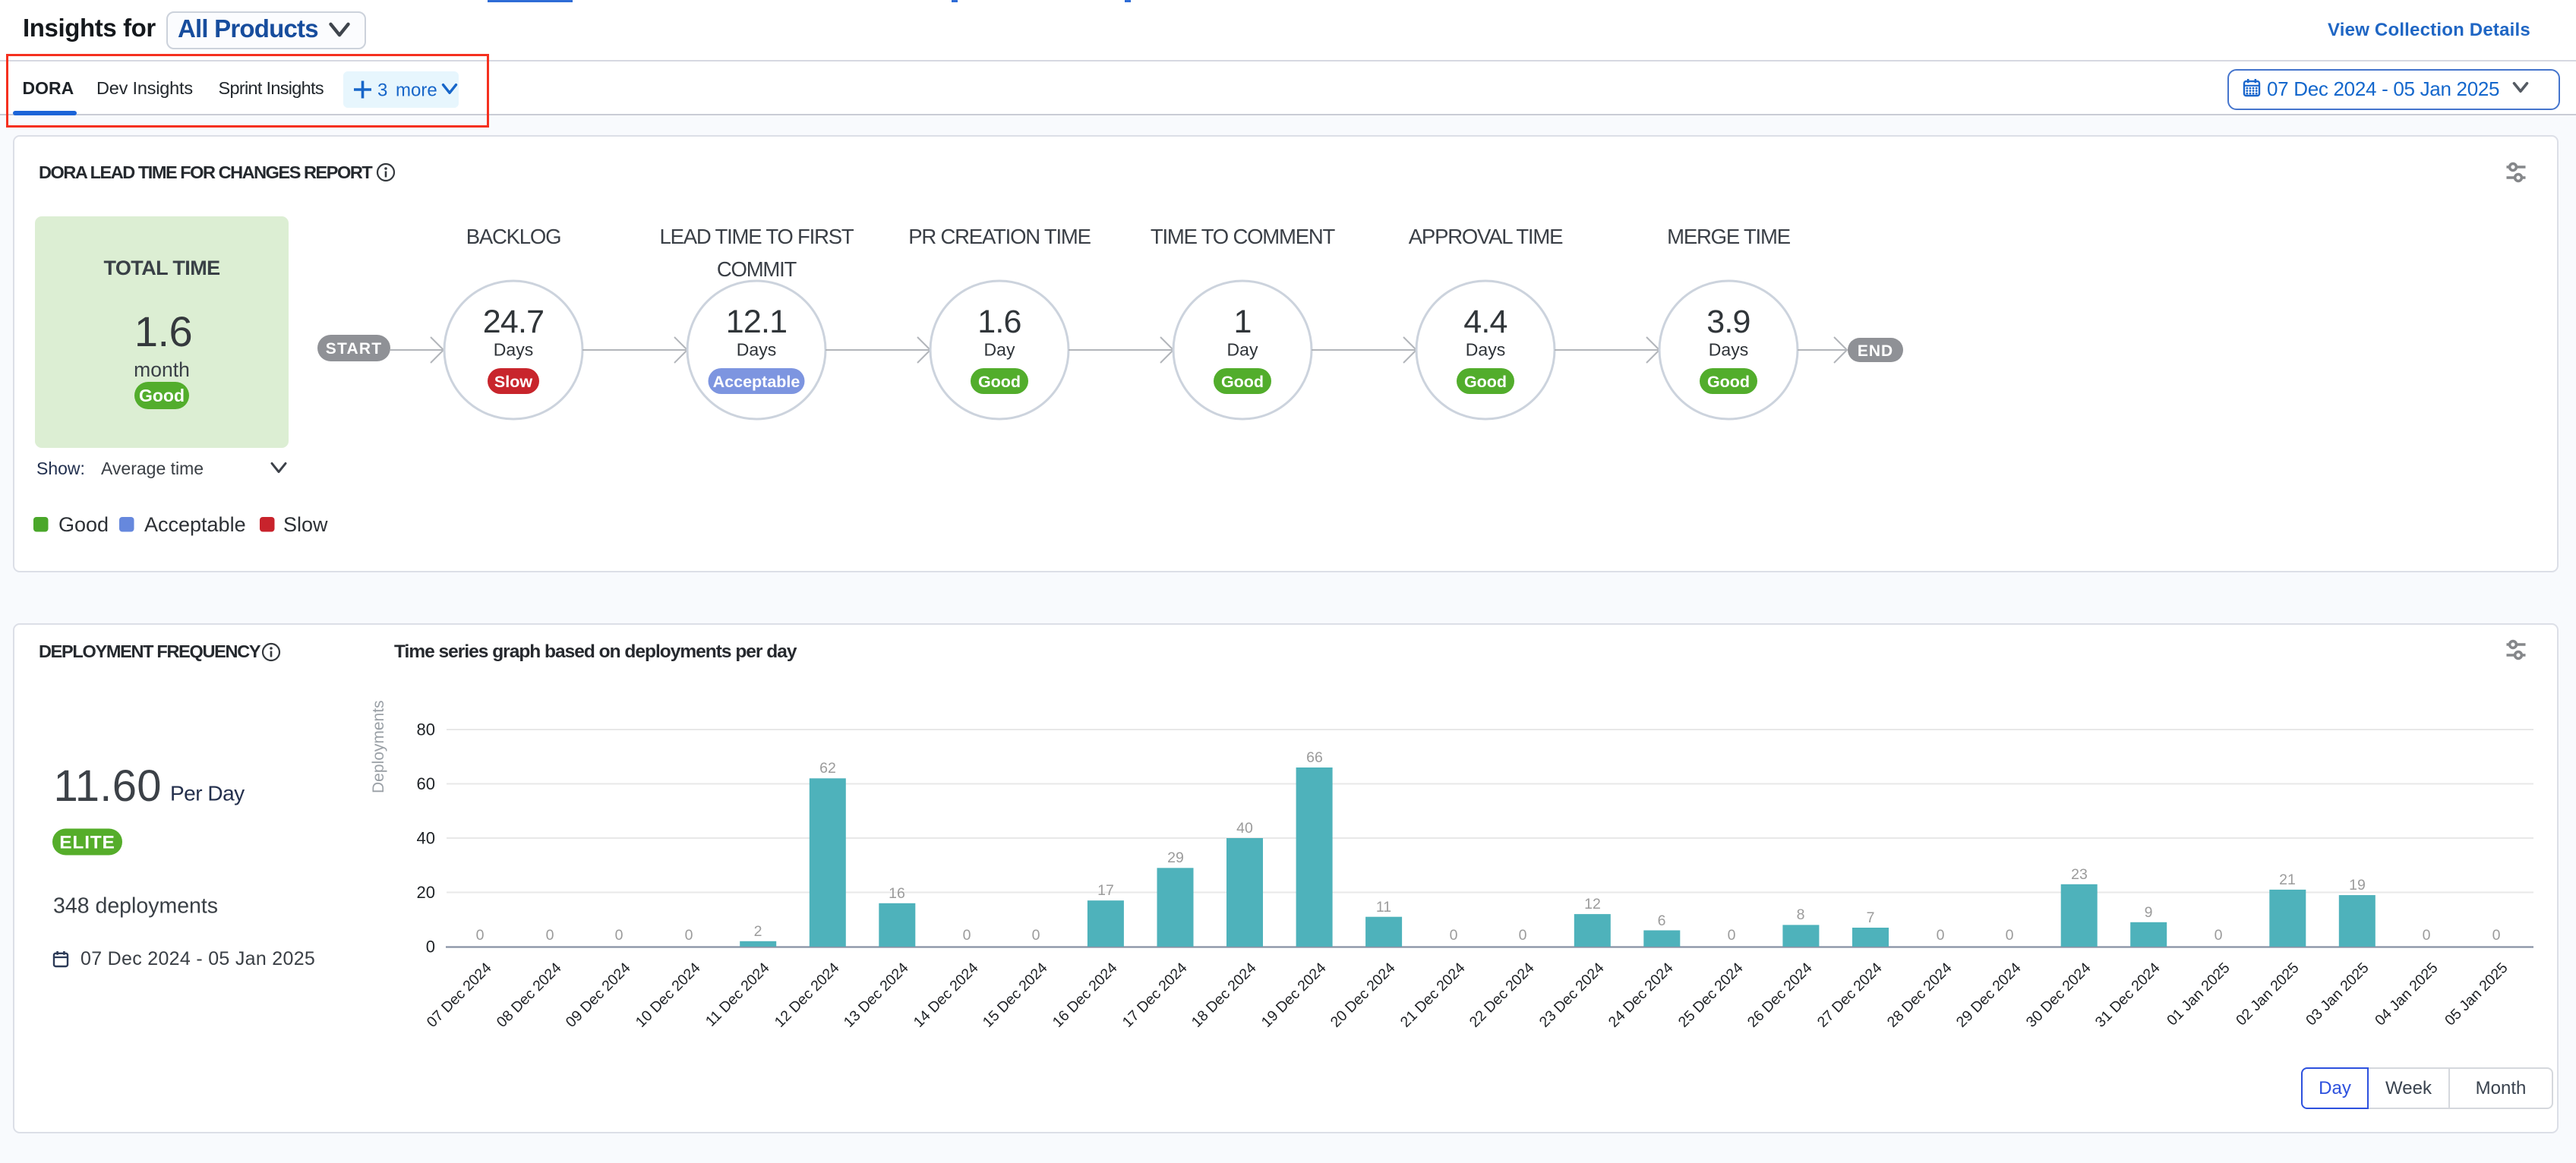 This screenshot has width=2576, height=1163. I want to click on svg-text: 01 Jan 2025, so click(2198, 994).